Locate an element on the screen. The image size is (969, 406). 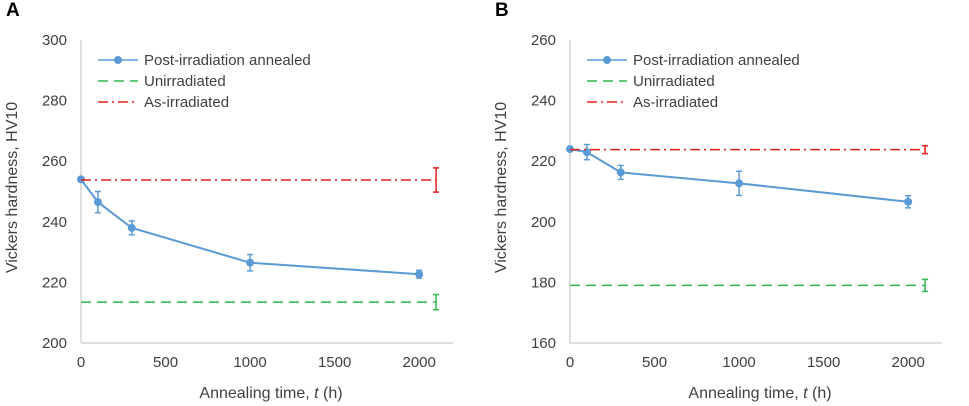
y-tick-label: 280 is located at coordinates (54, 101).